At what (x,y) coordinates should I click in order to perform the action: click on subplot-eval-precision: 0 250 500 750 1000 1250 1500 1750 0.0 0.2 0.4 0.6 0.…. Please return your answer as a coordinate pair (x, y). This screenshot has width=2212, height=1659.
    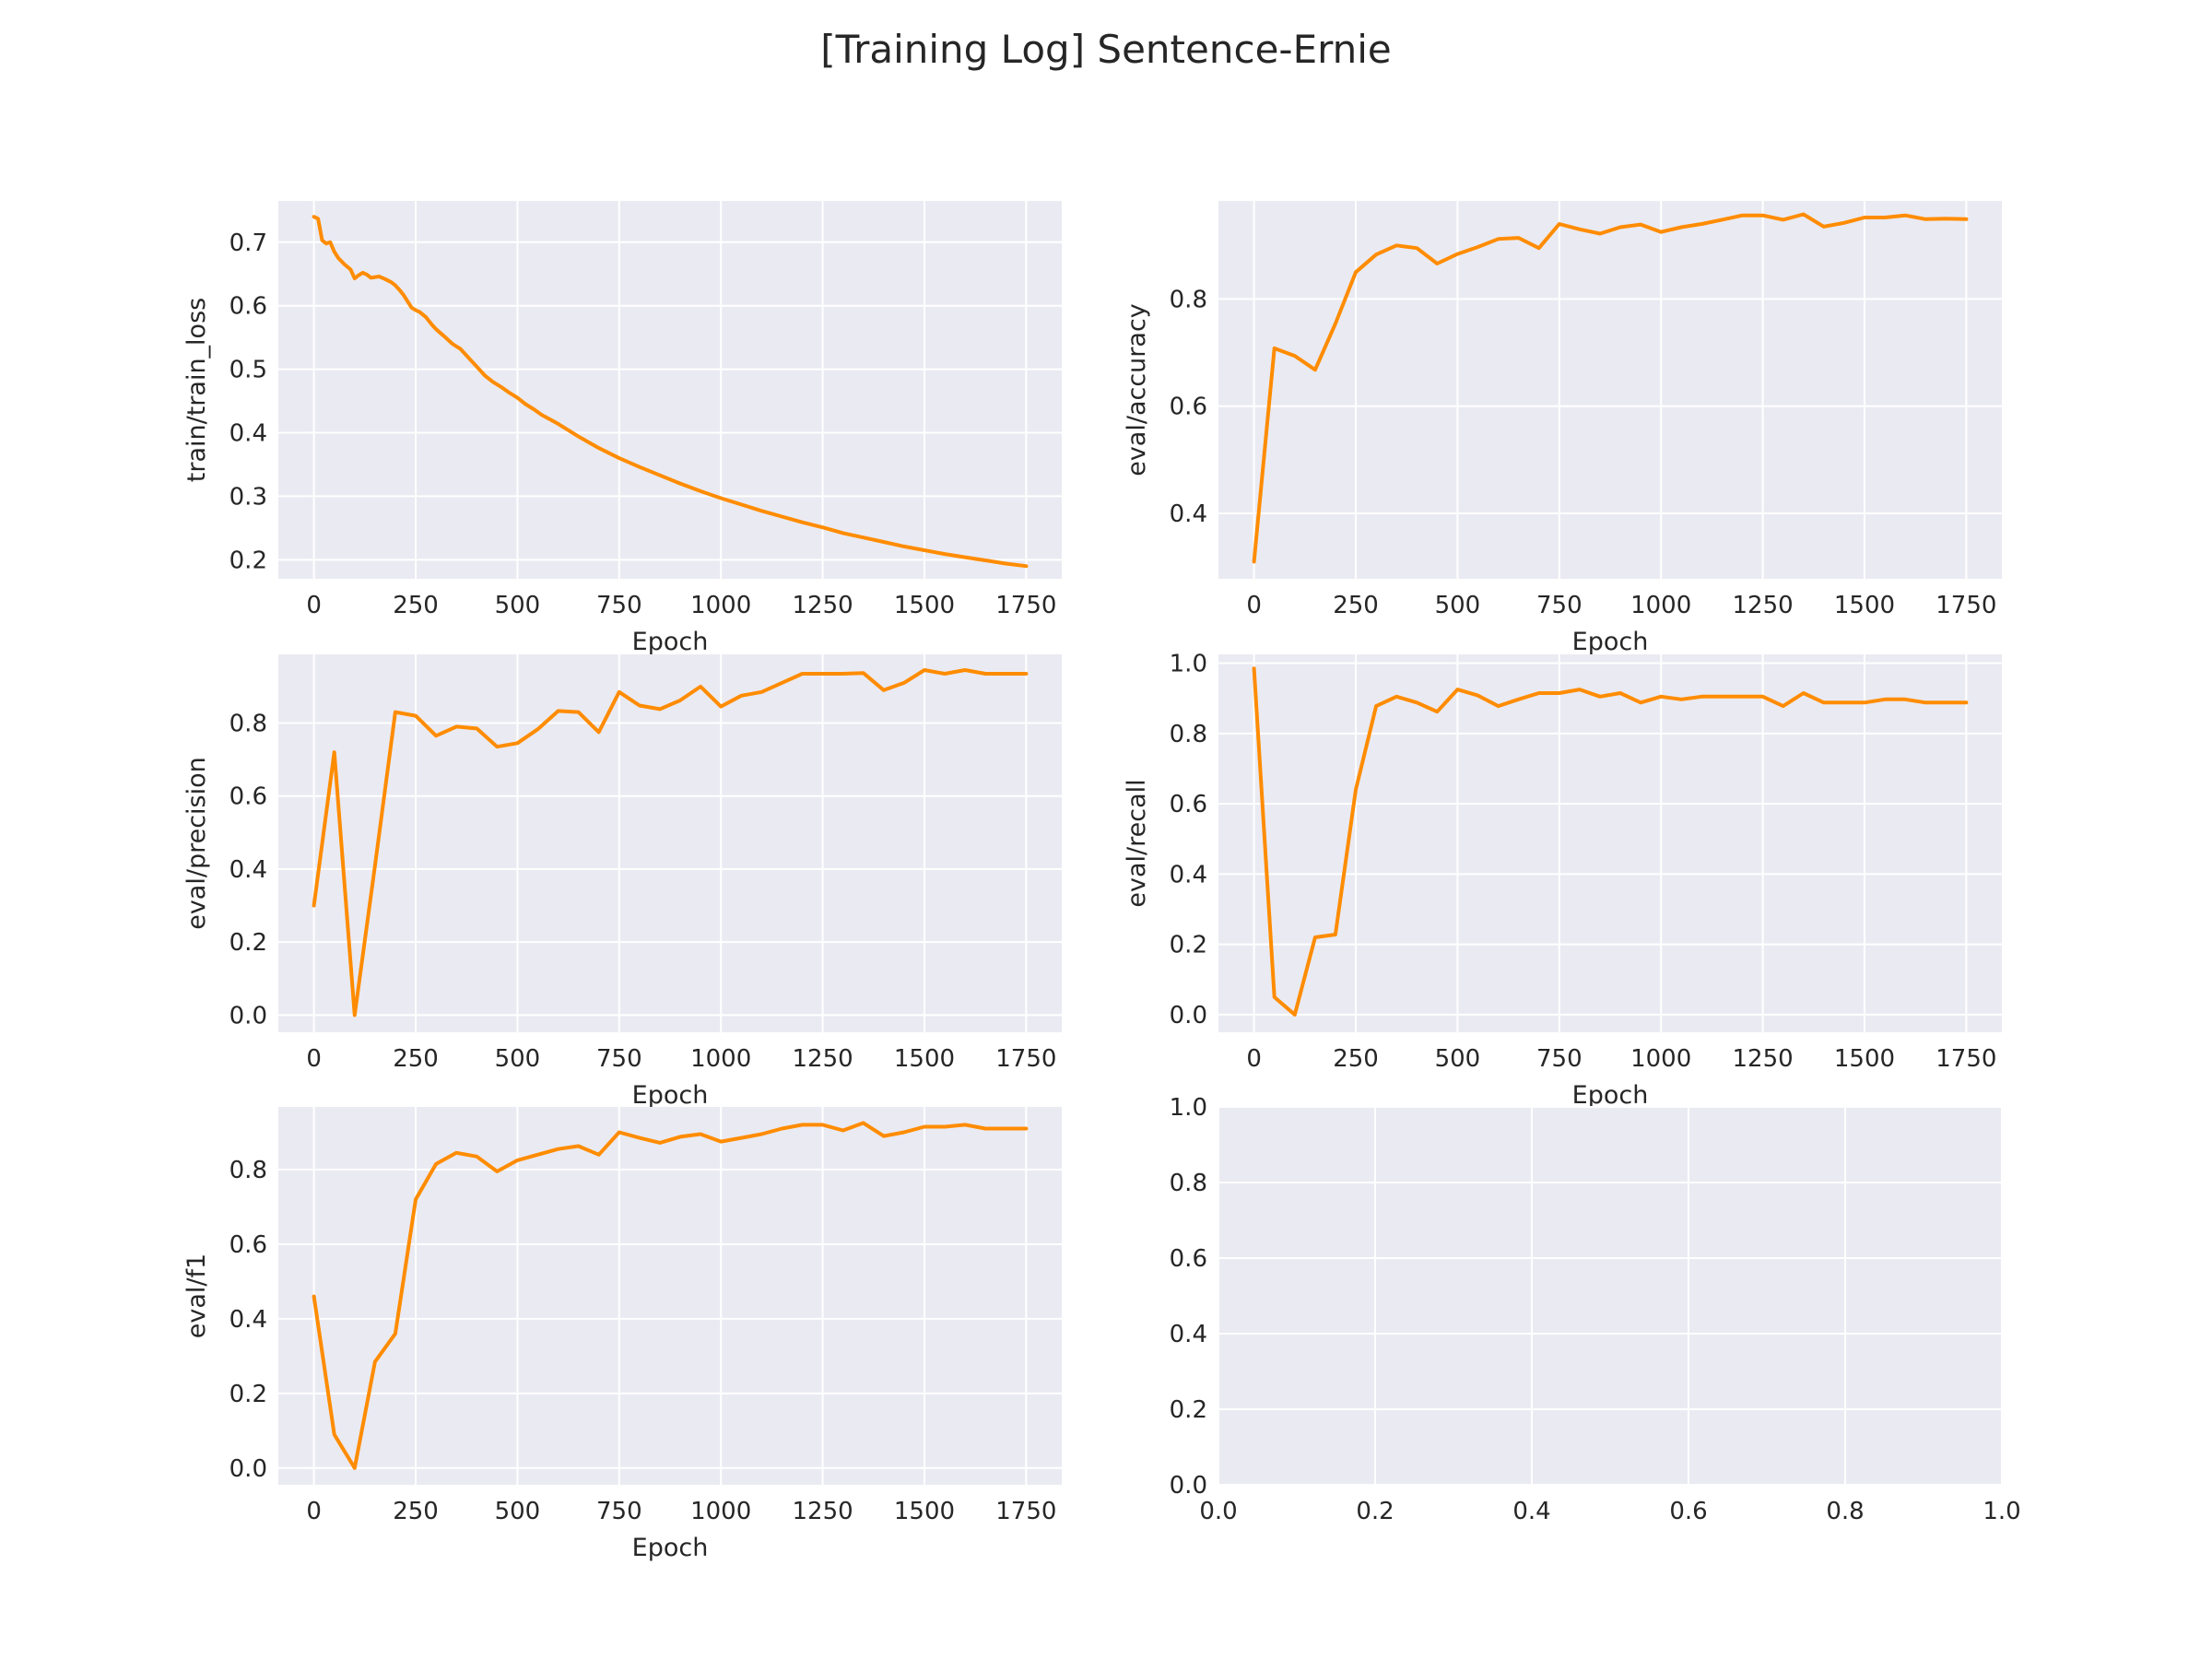
    Looking at the image, I should click on (622, 882).